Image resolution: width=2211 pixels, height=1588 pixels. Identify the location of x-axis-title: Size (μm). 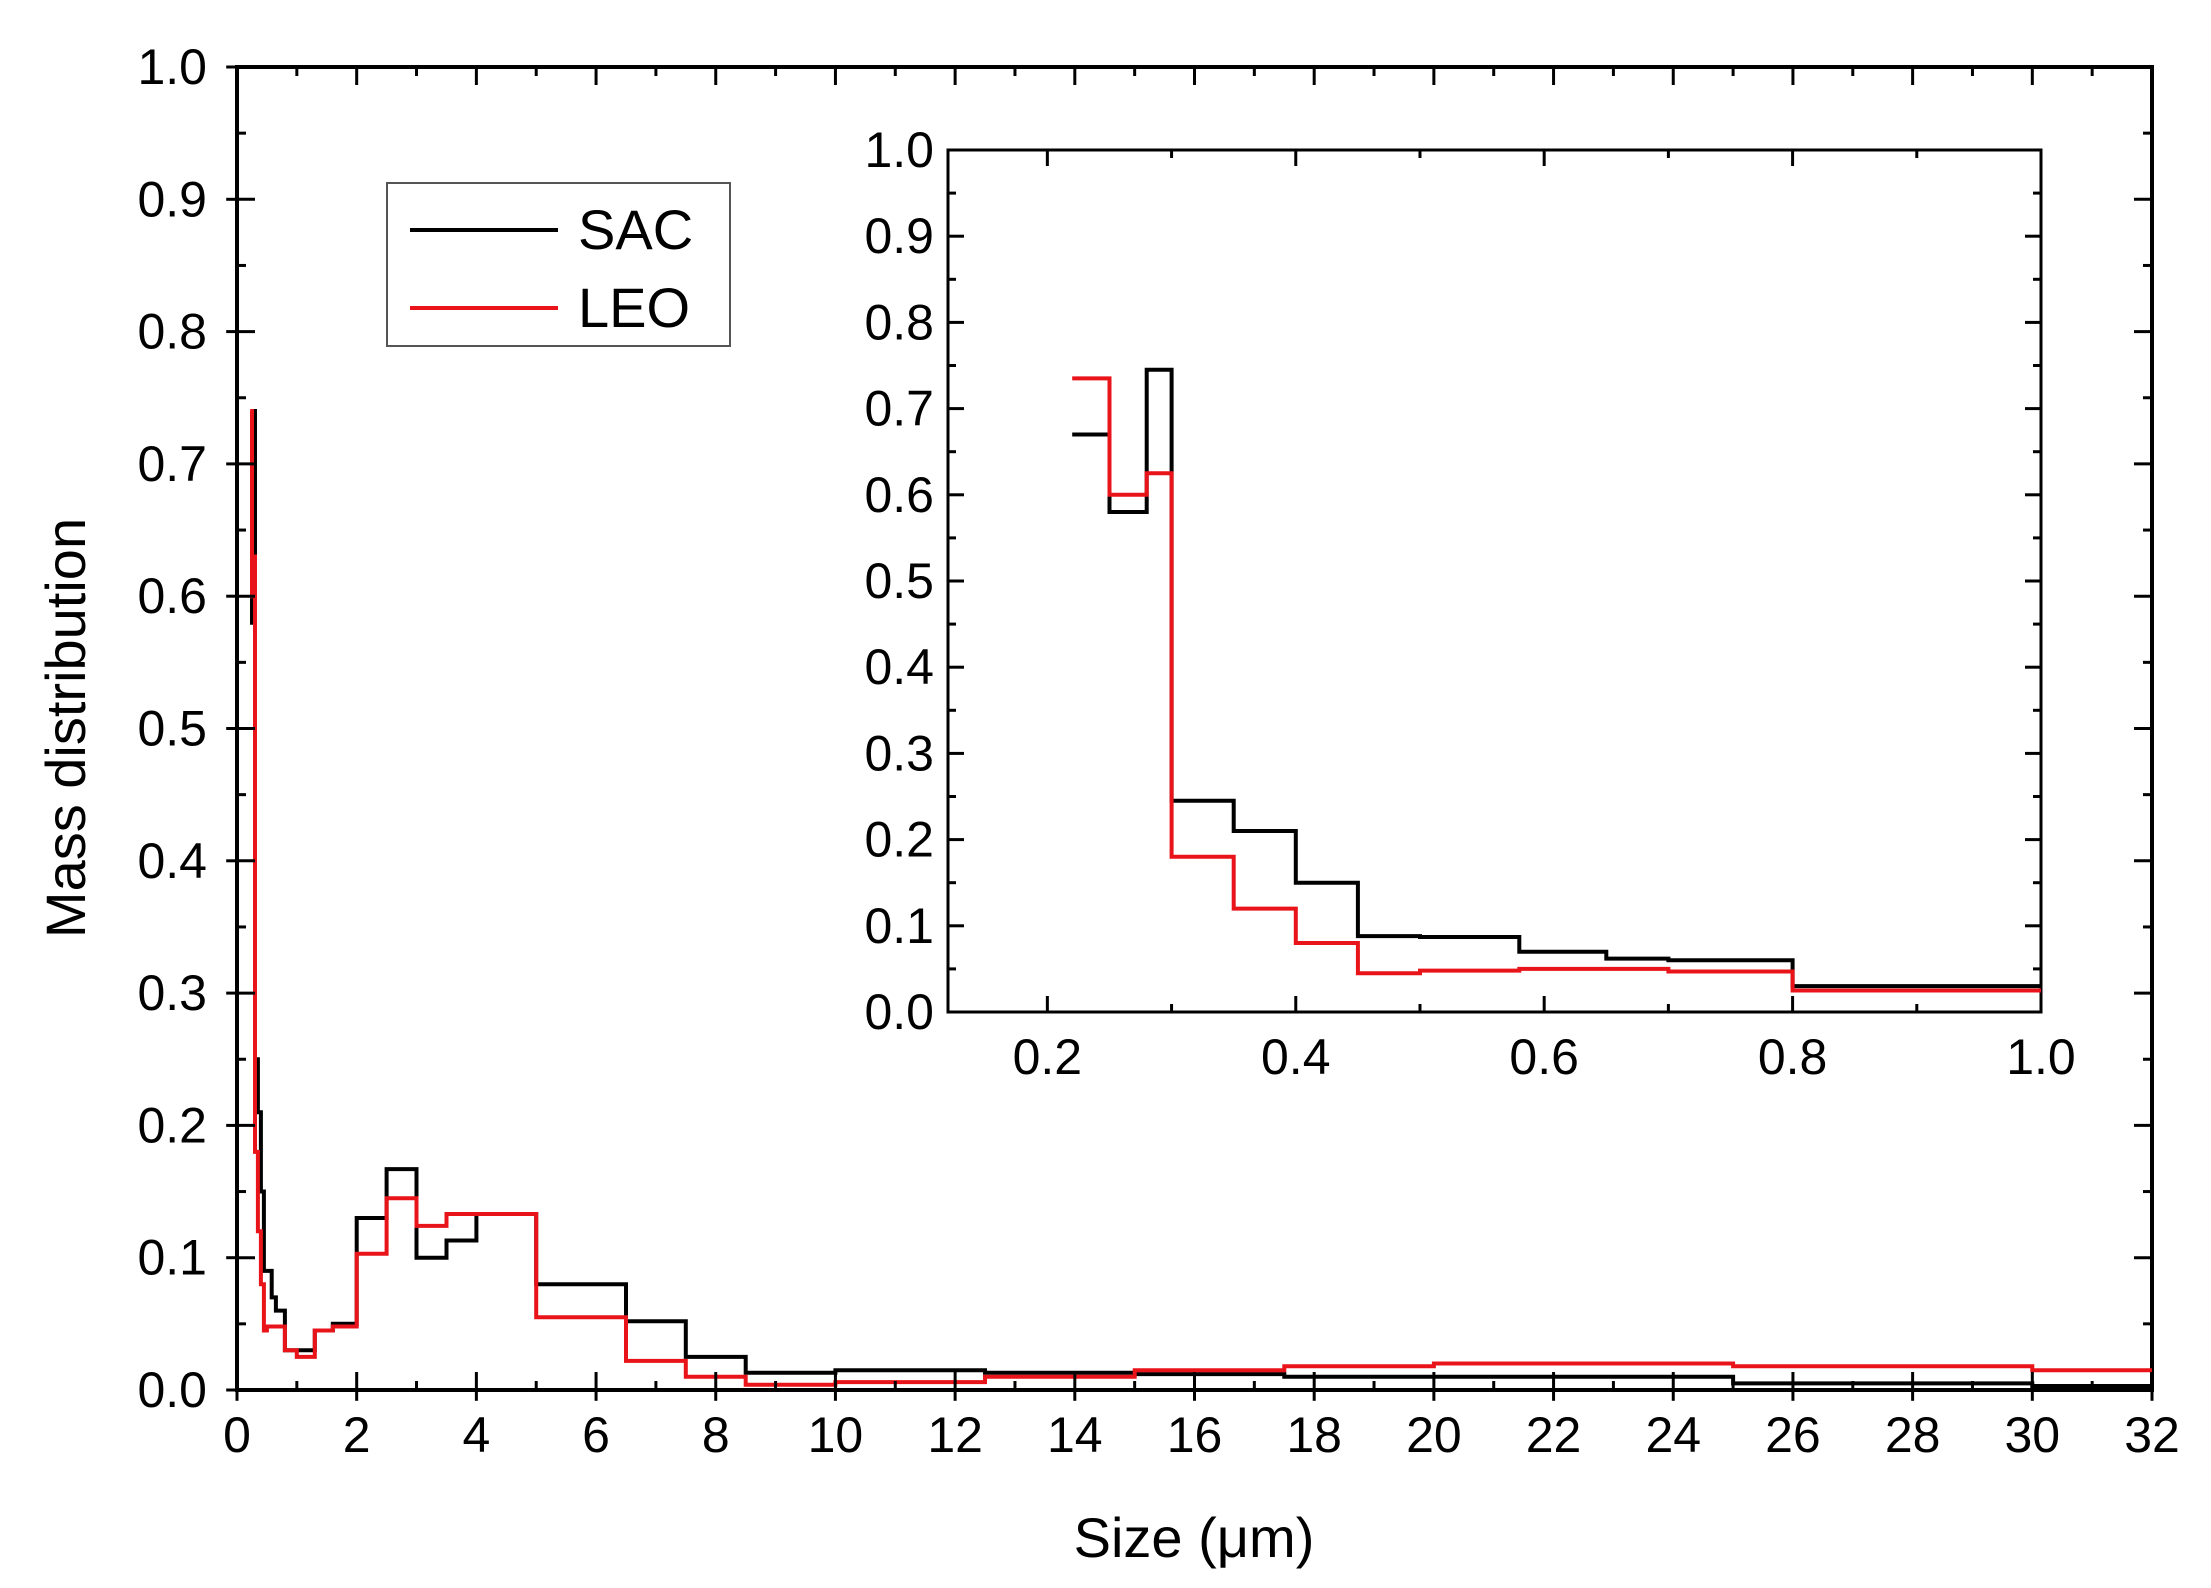
(1194, 1537).